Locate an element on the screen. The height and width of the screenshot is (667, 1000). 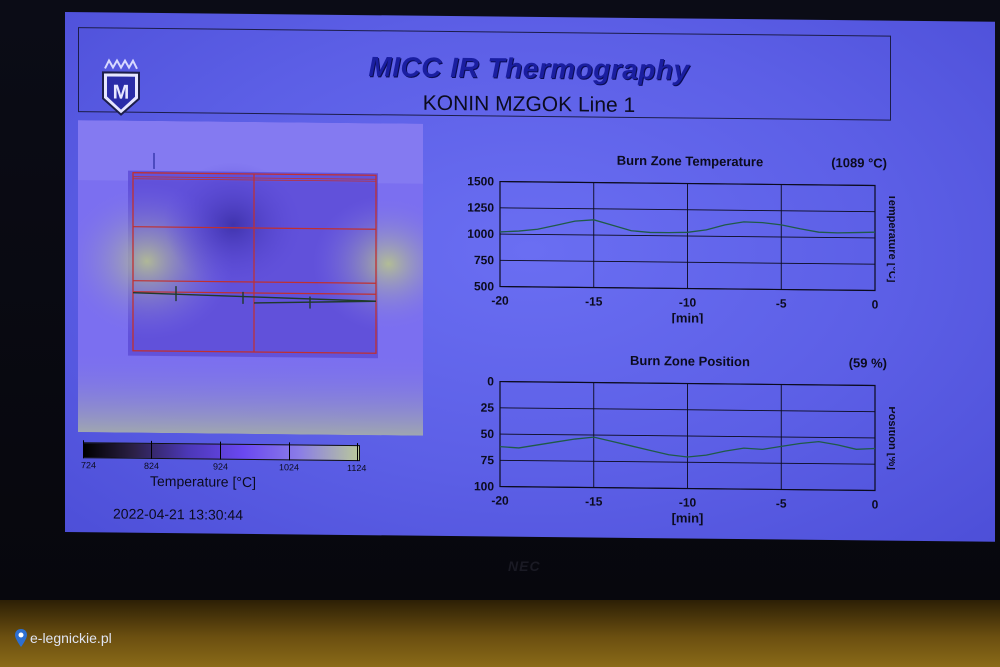
map-pin-icon is located at coordinates (21, 638).